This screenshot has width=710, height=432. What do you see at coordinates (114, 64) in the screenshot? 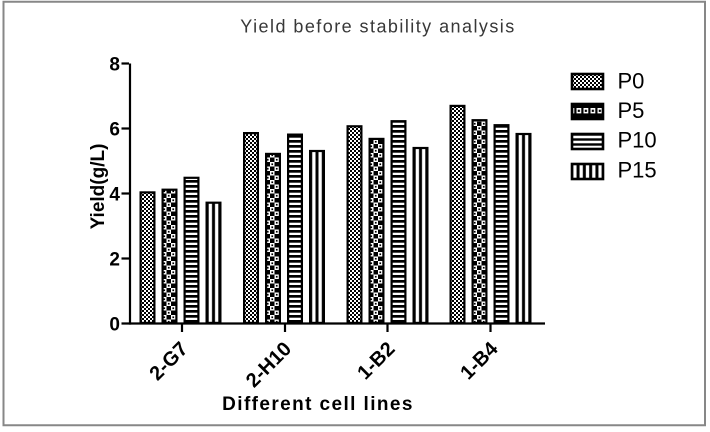
I see `svg-text: 8` at bounding box center [114, 64].